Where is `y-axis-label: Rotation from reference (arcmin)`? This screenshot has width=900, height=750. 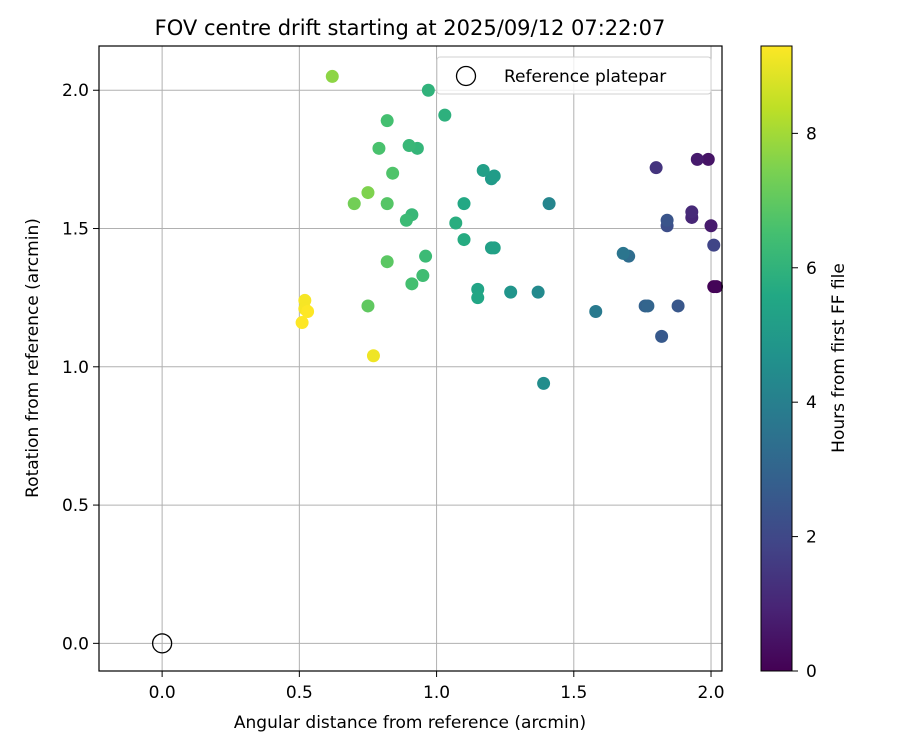 y-axis-label: Rotation from reference (arcmin) is located at coordinates (33, 358).